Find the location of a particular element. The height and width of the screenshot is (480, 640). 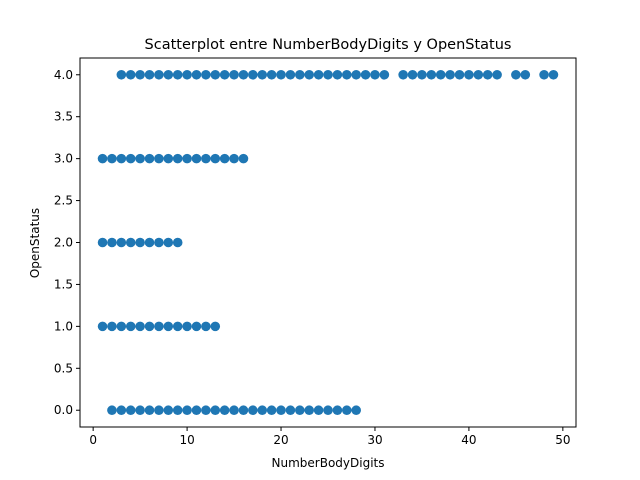

x-tick-label: 30 is located at coordinates (374, 440).